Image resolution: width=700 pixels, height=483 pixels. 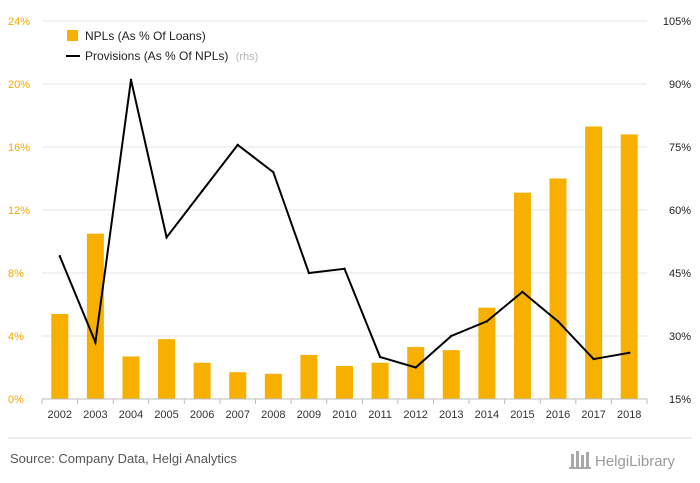 I want to click on legend-label-line-name: Provisions (As % Of NPLs), so click(x=156, y=56).